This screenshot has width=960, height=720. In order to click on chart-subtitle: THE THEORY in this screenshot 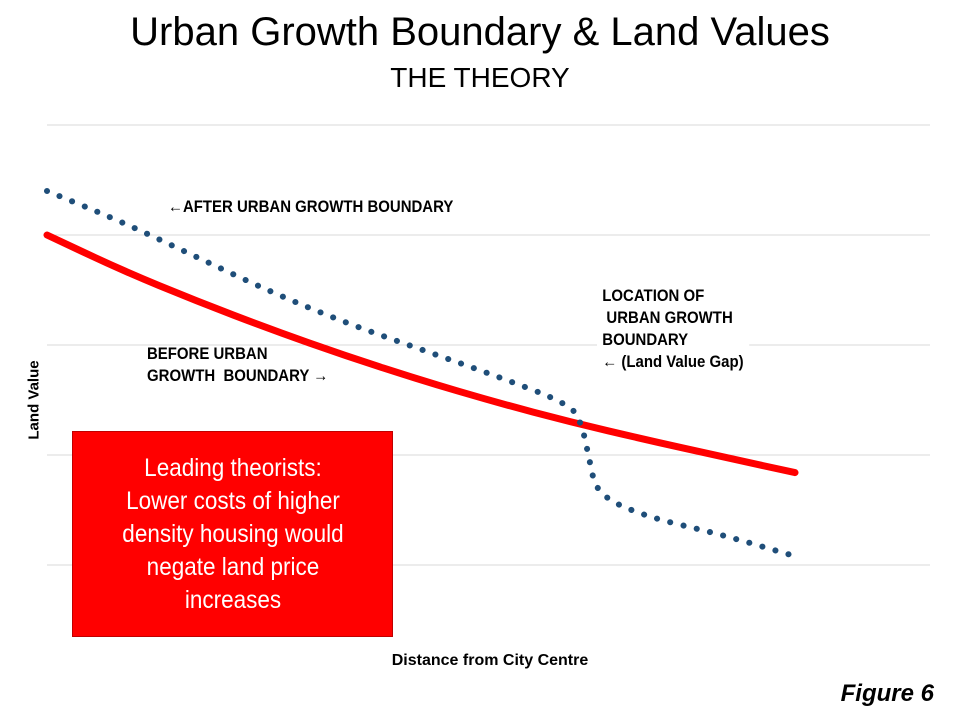, I will do `click(480, 77)`.